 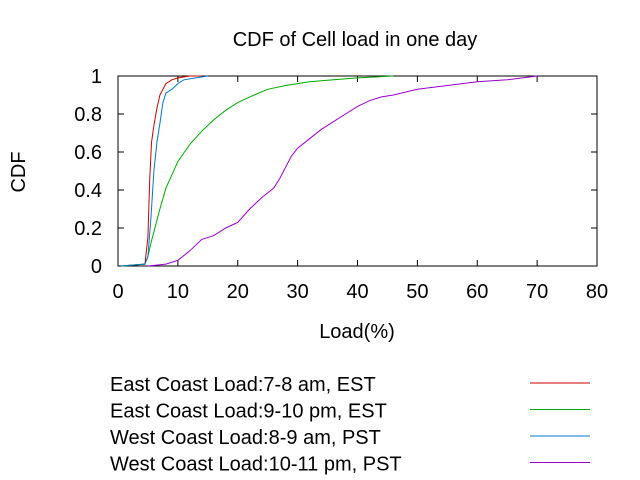 What do you see at coordinates (298, 292) in the screenshot?
I see `x-tick-label: 30` at bounding box center [298, 292].